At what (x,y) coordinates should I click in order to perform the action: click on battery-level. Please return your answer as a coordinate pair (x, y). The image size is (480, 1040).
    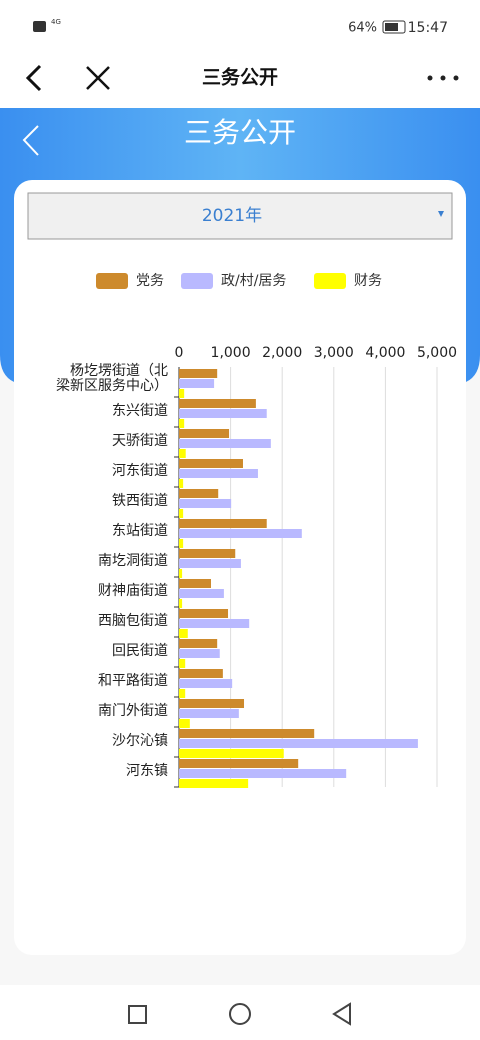
    Looking at the image, I should click on (391, 27).